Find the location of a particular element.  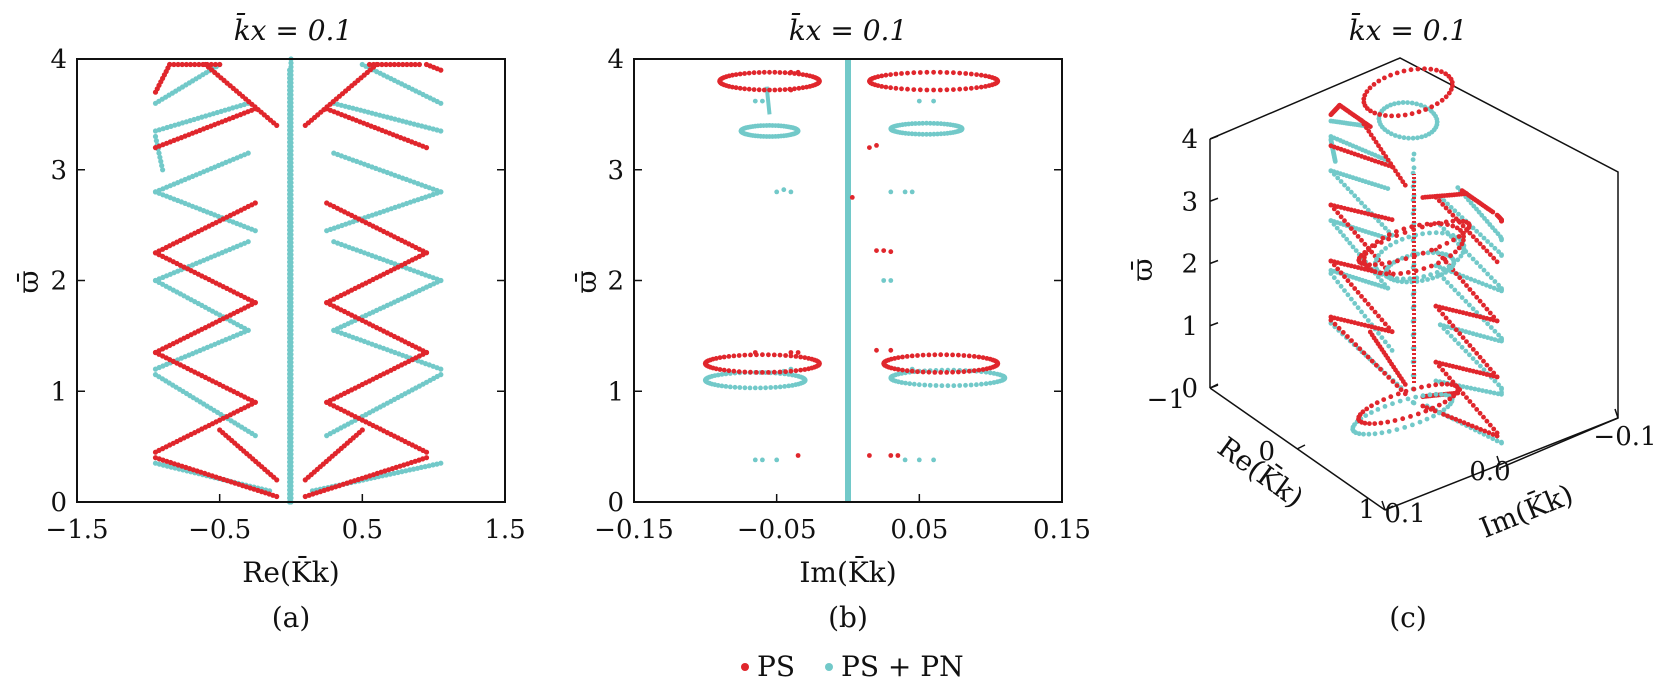

panel-c-ztick-label: 1 is located at coordinates (1189, 327).